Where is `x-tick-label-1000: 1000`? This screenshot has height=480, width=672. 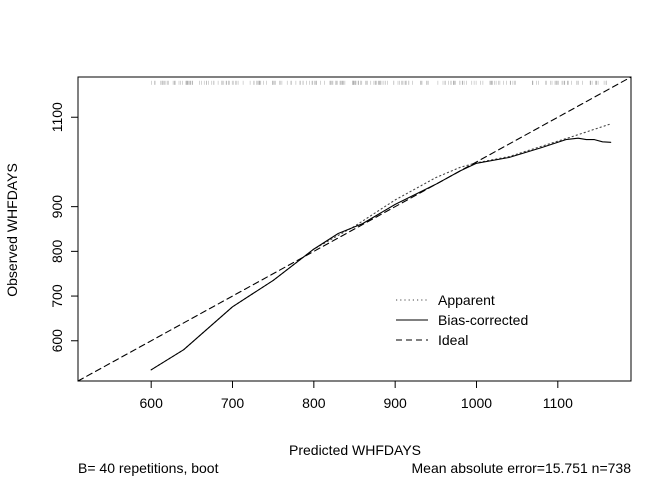 x-tick-label-1000: 1000 is located at coordinates (476, 403).